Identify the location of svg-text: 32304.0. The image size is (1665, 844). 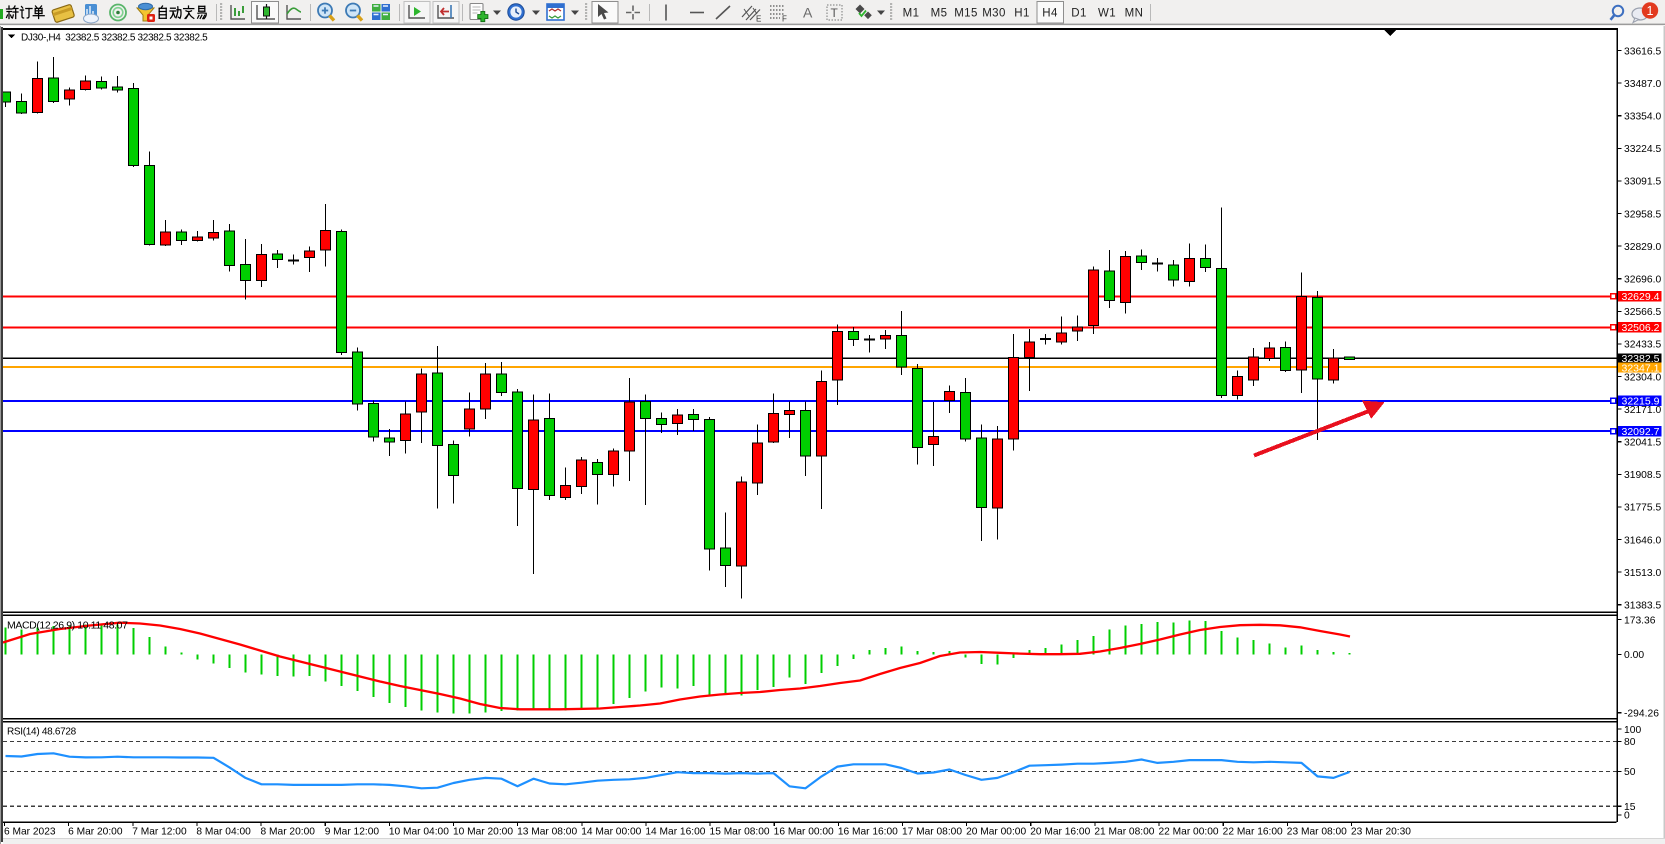
(1642, 377).